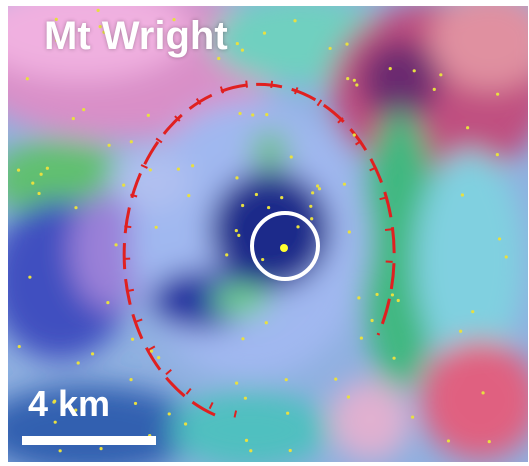 The image size is (529, 466). What do you see at coordinates (136, 36) in the screenshot?
I see `map-title: Mt Wright` at bounding box center [136, 36].